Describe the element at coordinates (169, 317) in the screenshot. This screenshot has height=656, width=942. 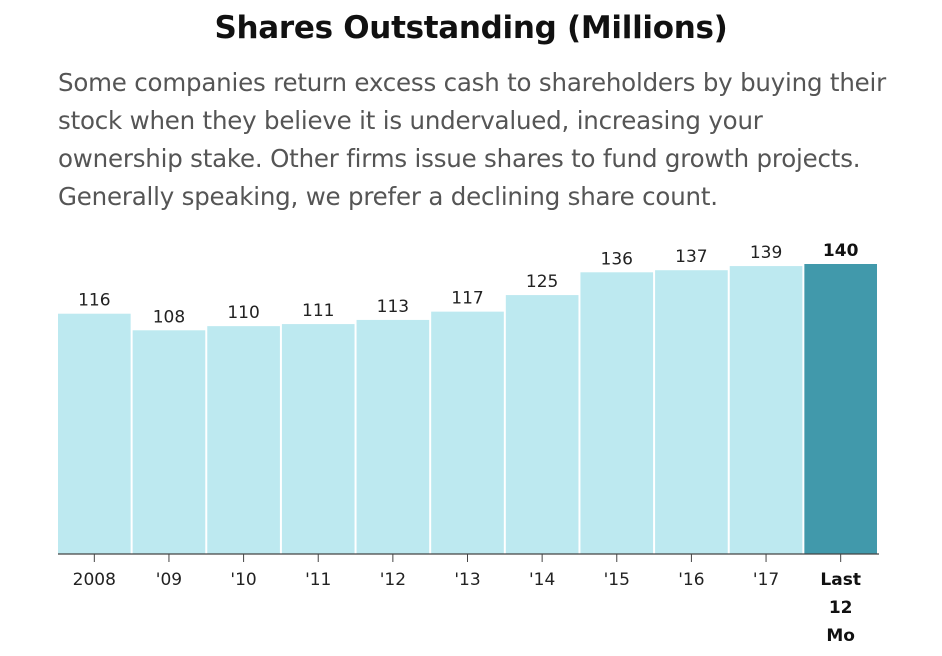
I see `bar-value-label: 108` at that location.